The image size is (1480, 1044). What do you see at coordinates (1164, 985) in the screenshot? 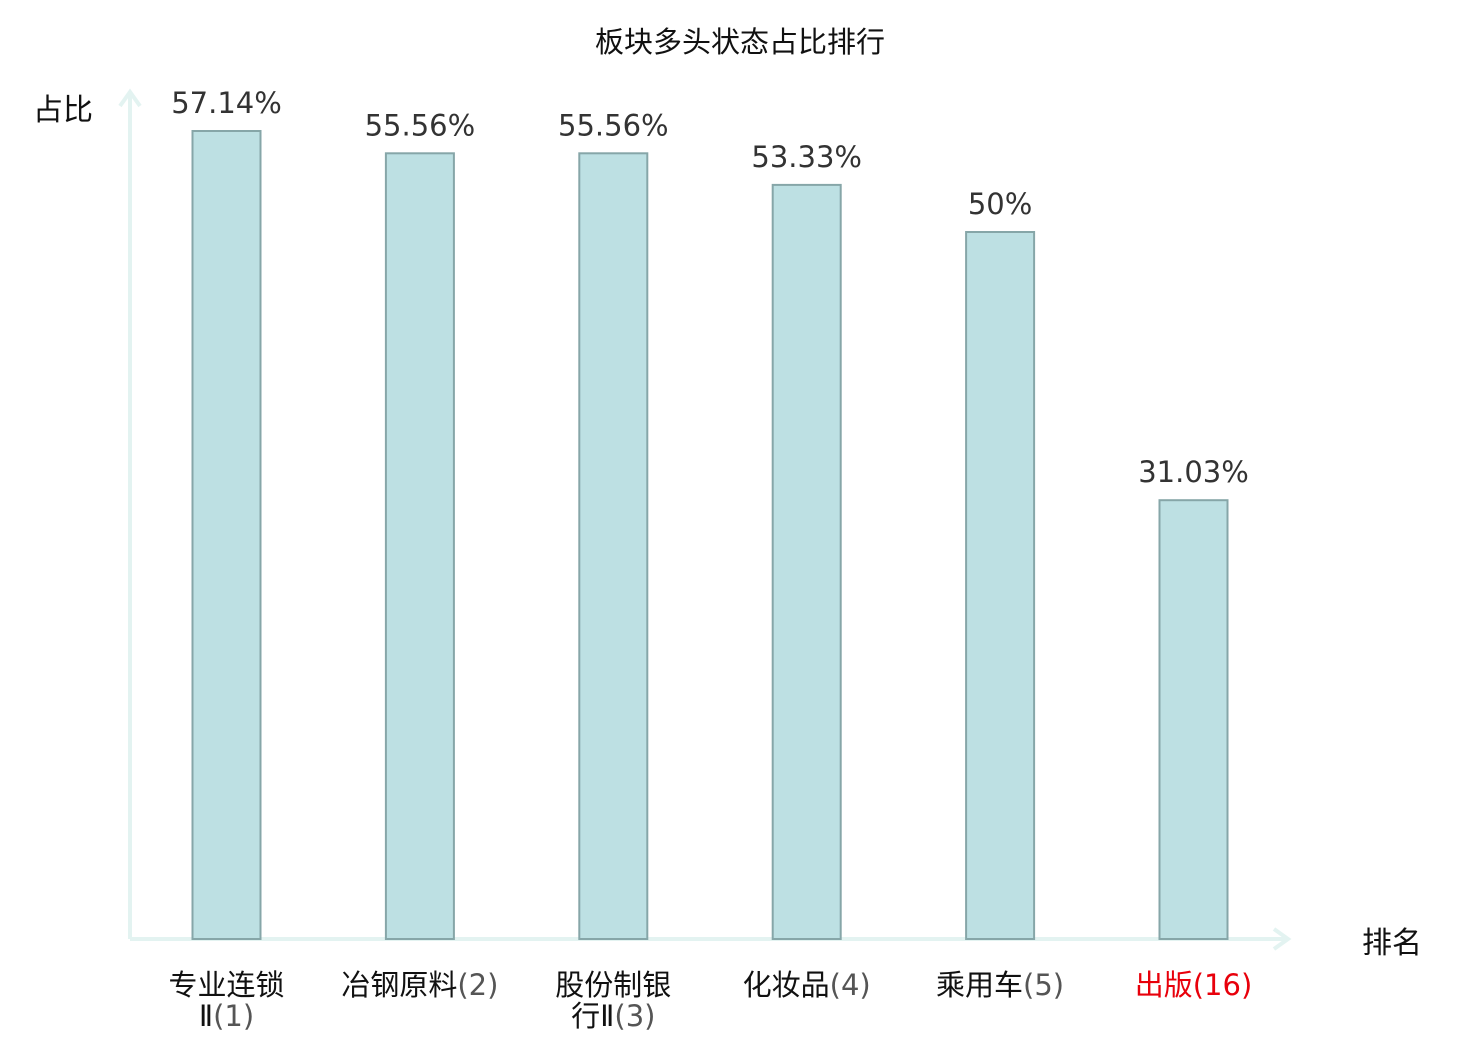
I see `x-tick-name-6-1: 出版` at bounding box center [1164, 985].